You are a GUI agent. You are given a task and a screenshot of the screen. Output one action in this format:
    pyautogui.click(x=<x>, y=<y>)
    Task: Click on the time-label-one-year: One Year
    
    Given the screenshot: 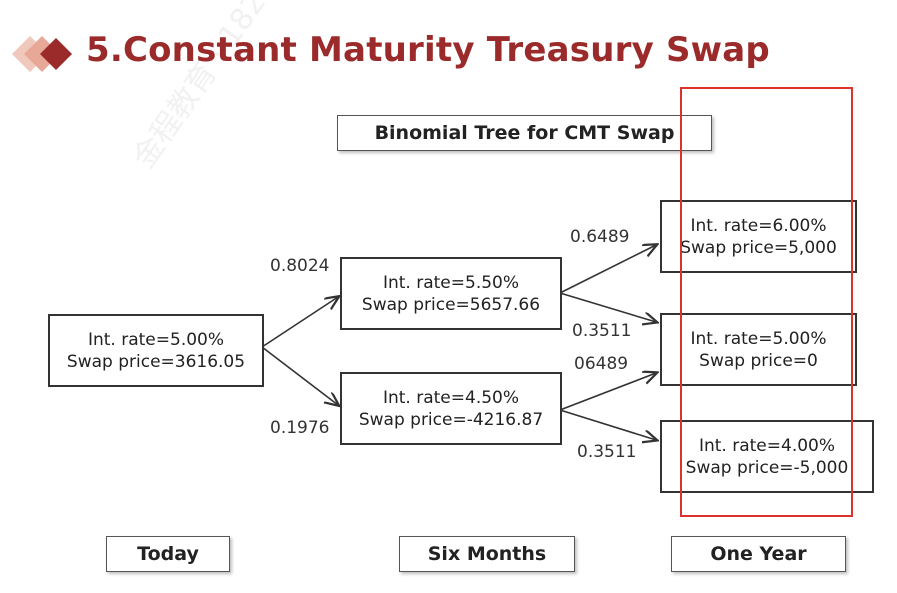 What is the action you would take?
    pyautogui.click(x=758, y=554)
    